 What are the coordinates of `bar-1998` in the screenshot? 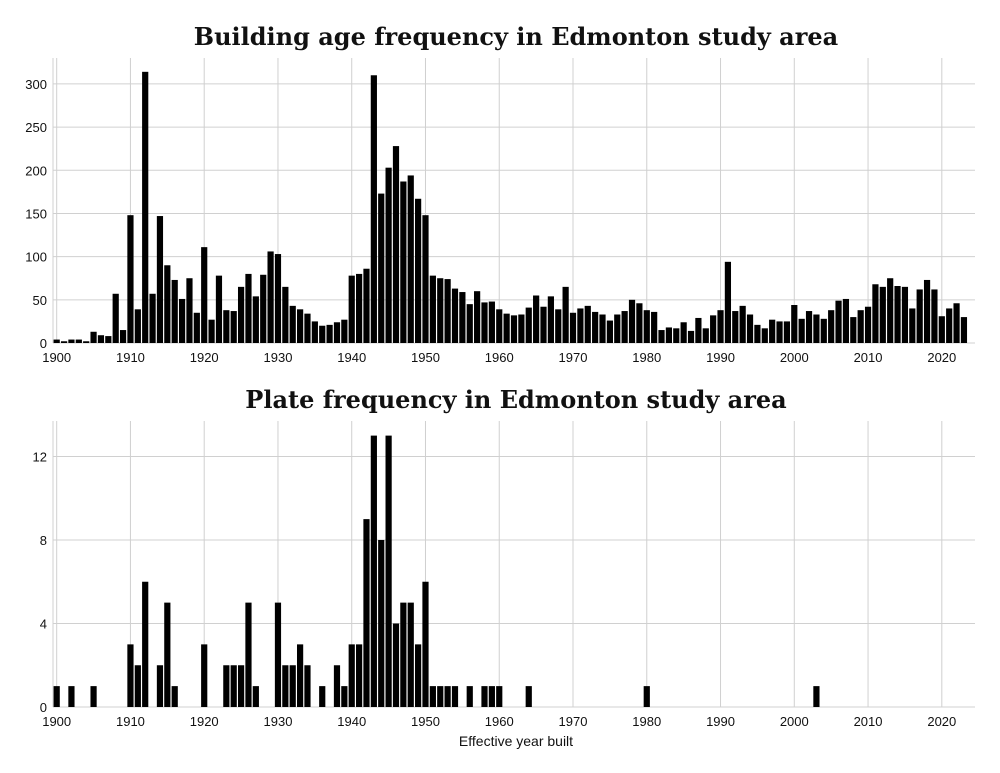 It's located at (779, 332).